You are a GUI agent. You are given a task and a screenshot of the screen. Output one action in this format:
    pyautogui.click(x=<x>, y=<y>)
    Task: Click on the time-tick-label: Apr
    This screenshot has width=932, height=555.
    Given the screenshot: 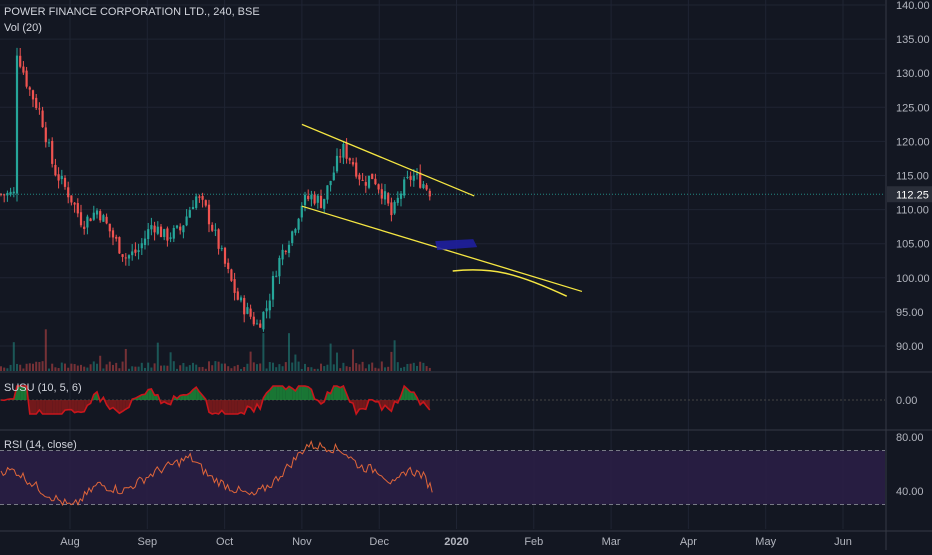 What is the action you would take?
    pyautogui.click(x=688, y=542)
    